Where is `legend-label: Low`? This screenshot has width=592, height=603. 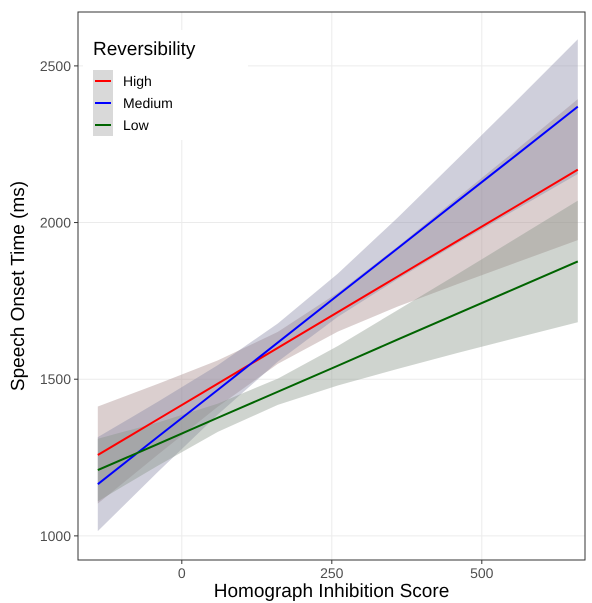
legend-label: Low is located at coordinates (136, 125).